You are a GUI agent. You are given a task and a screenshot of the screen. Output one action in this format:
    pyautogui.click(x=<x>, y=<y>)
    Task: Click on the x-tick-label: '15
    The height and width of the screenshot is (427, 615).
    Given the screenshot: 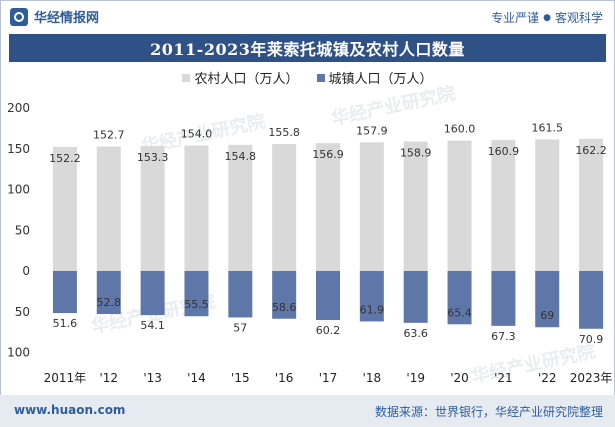 What is the action you would take?
    pyautogui.click(x=240, y=378)
    